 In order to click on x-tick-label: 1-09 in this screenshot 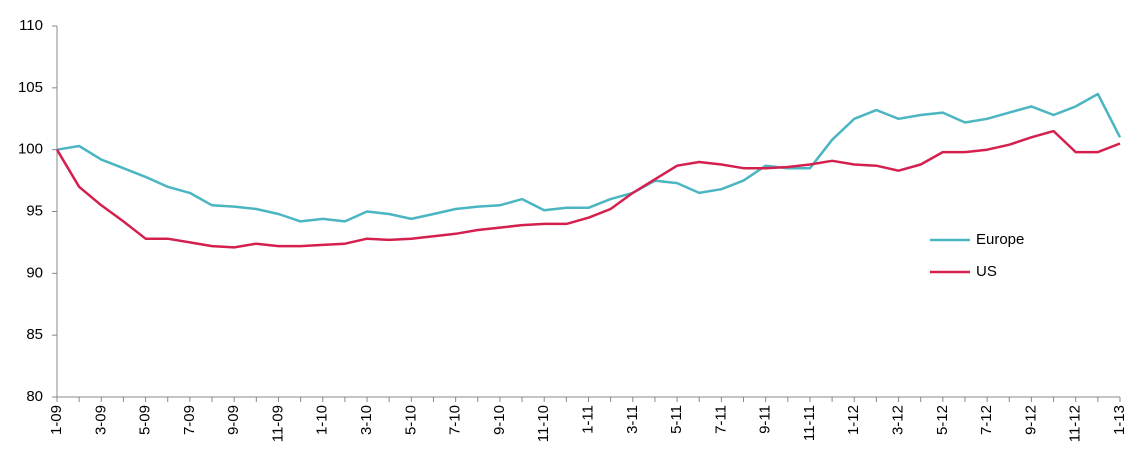, I will do `click(56, 420)`.